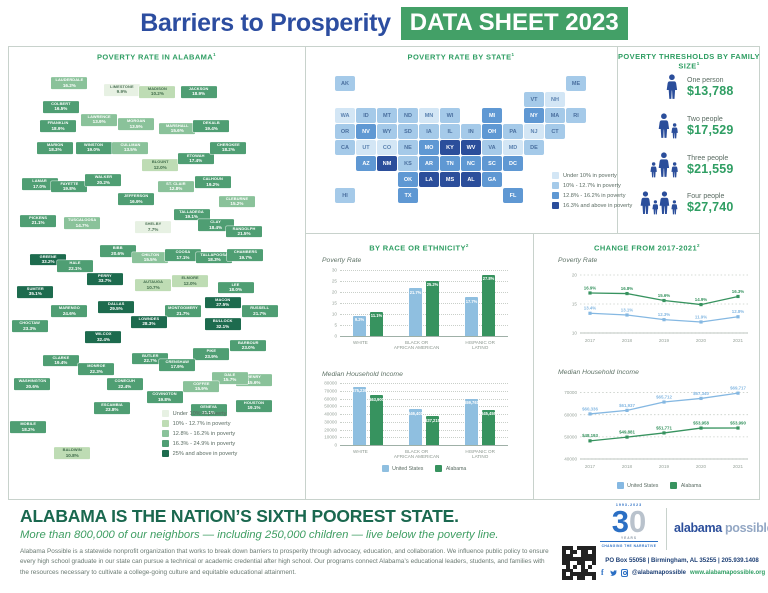 This screenshot has height=593, width=768. I want to click on county-marshall: MARSHALL 15.6%, so click(177, 128).